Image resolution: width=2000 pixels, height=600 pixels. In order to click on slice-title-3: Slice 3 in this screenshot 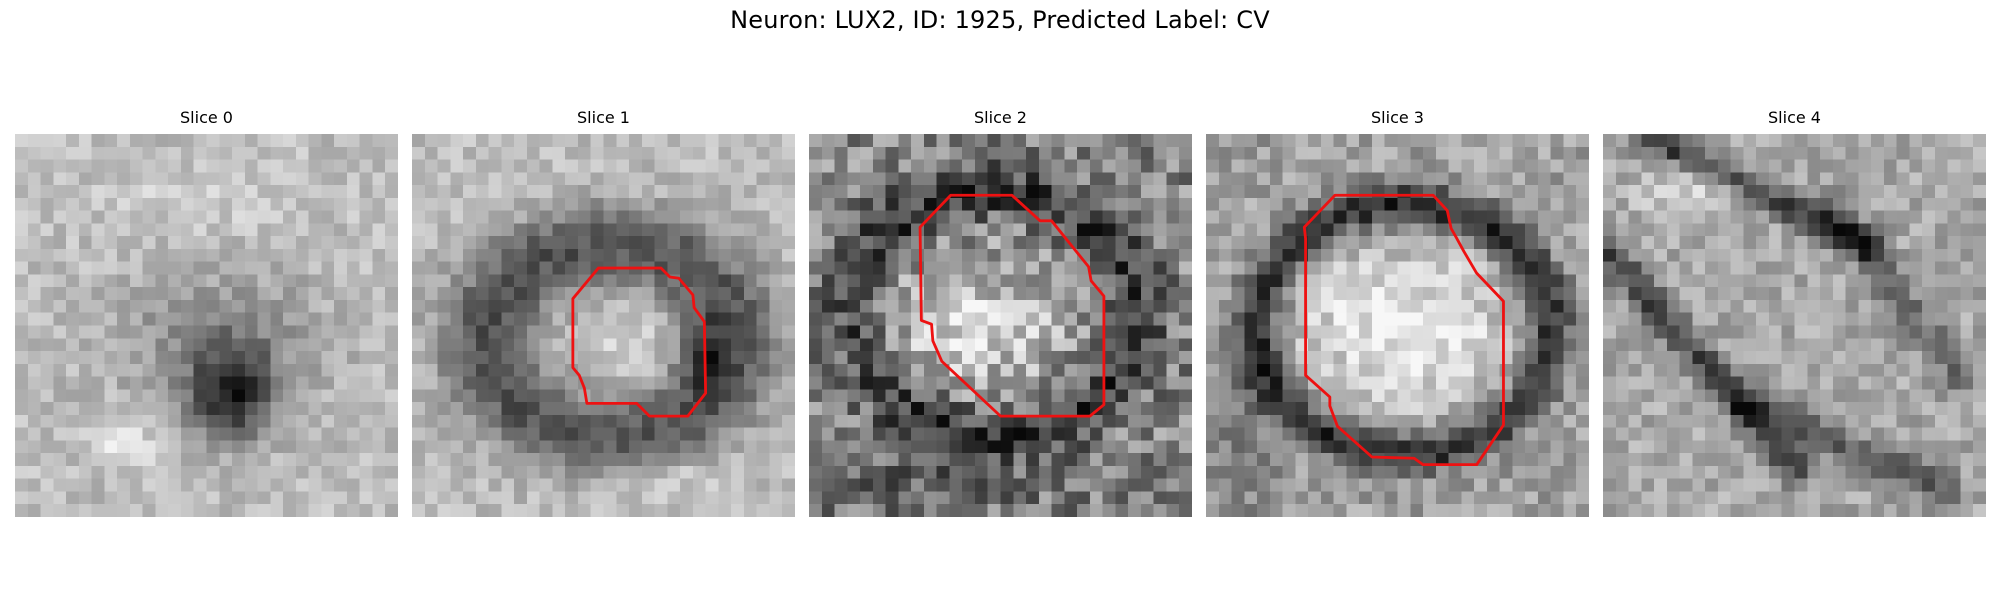, I will do `click(1397, 117)`.